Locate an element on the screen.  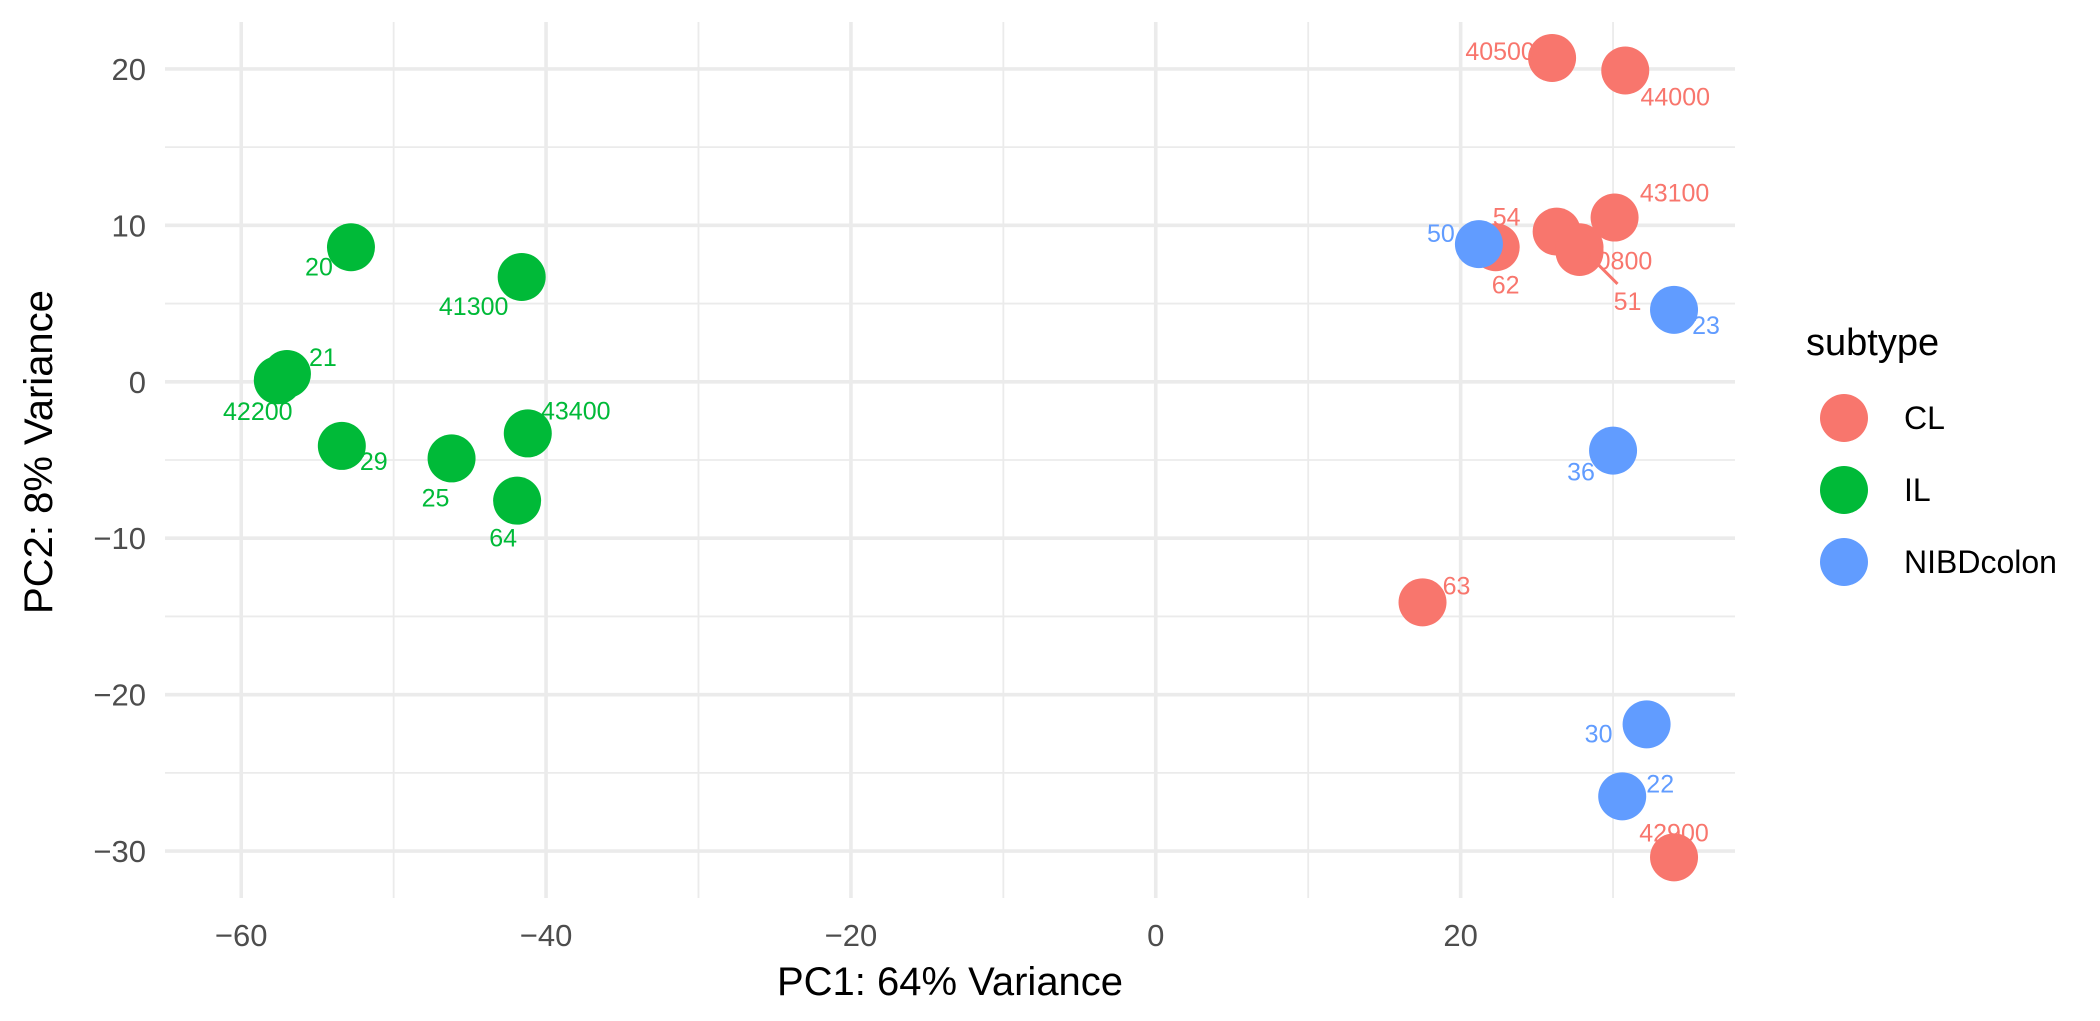
y-tick-label: −30 is located at coordinates (119, 851).